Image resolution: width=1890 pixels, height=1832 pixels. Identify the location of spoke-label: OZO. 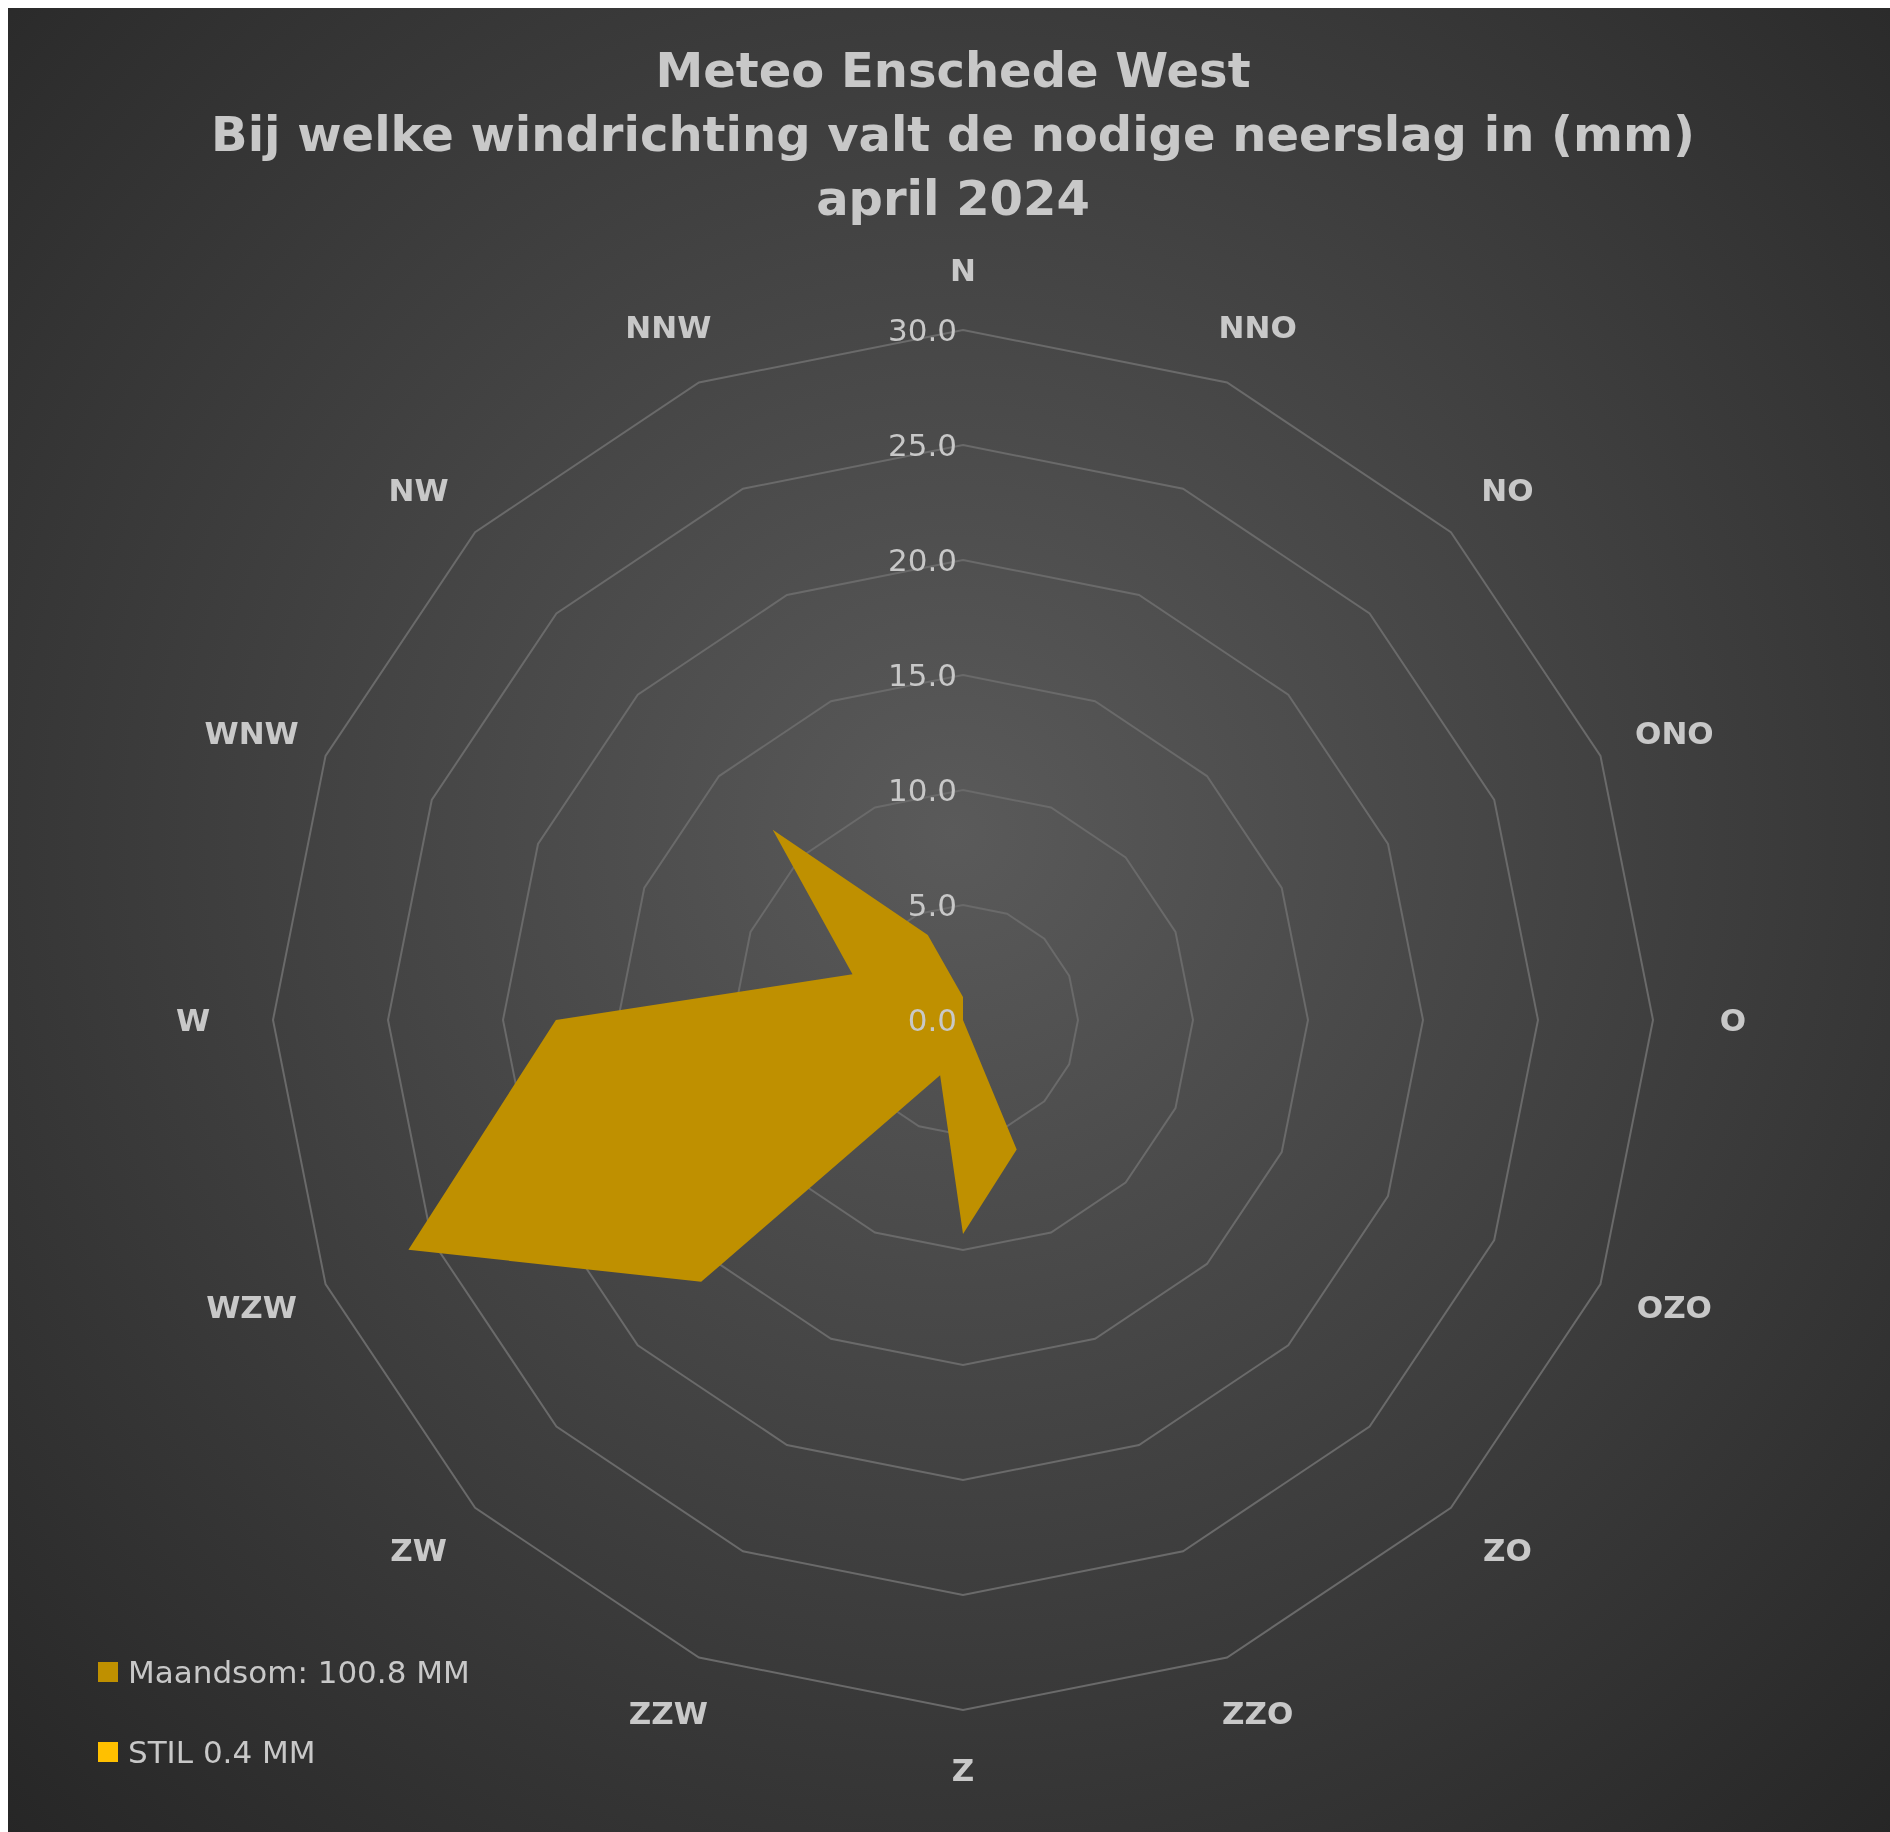
(1674, 1307).